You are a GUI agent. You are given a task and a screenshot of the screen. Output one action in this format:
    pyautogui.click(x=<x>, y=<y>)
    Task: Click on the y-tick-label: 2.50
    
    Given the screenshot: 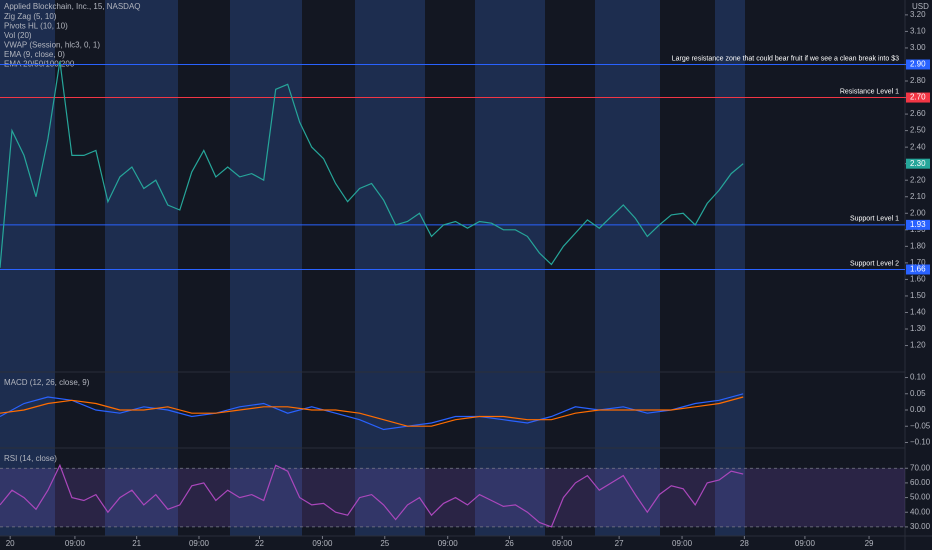 What is the action you would take?
    pyautogui.click(x=918, y=130)
    